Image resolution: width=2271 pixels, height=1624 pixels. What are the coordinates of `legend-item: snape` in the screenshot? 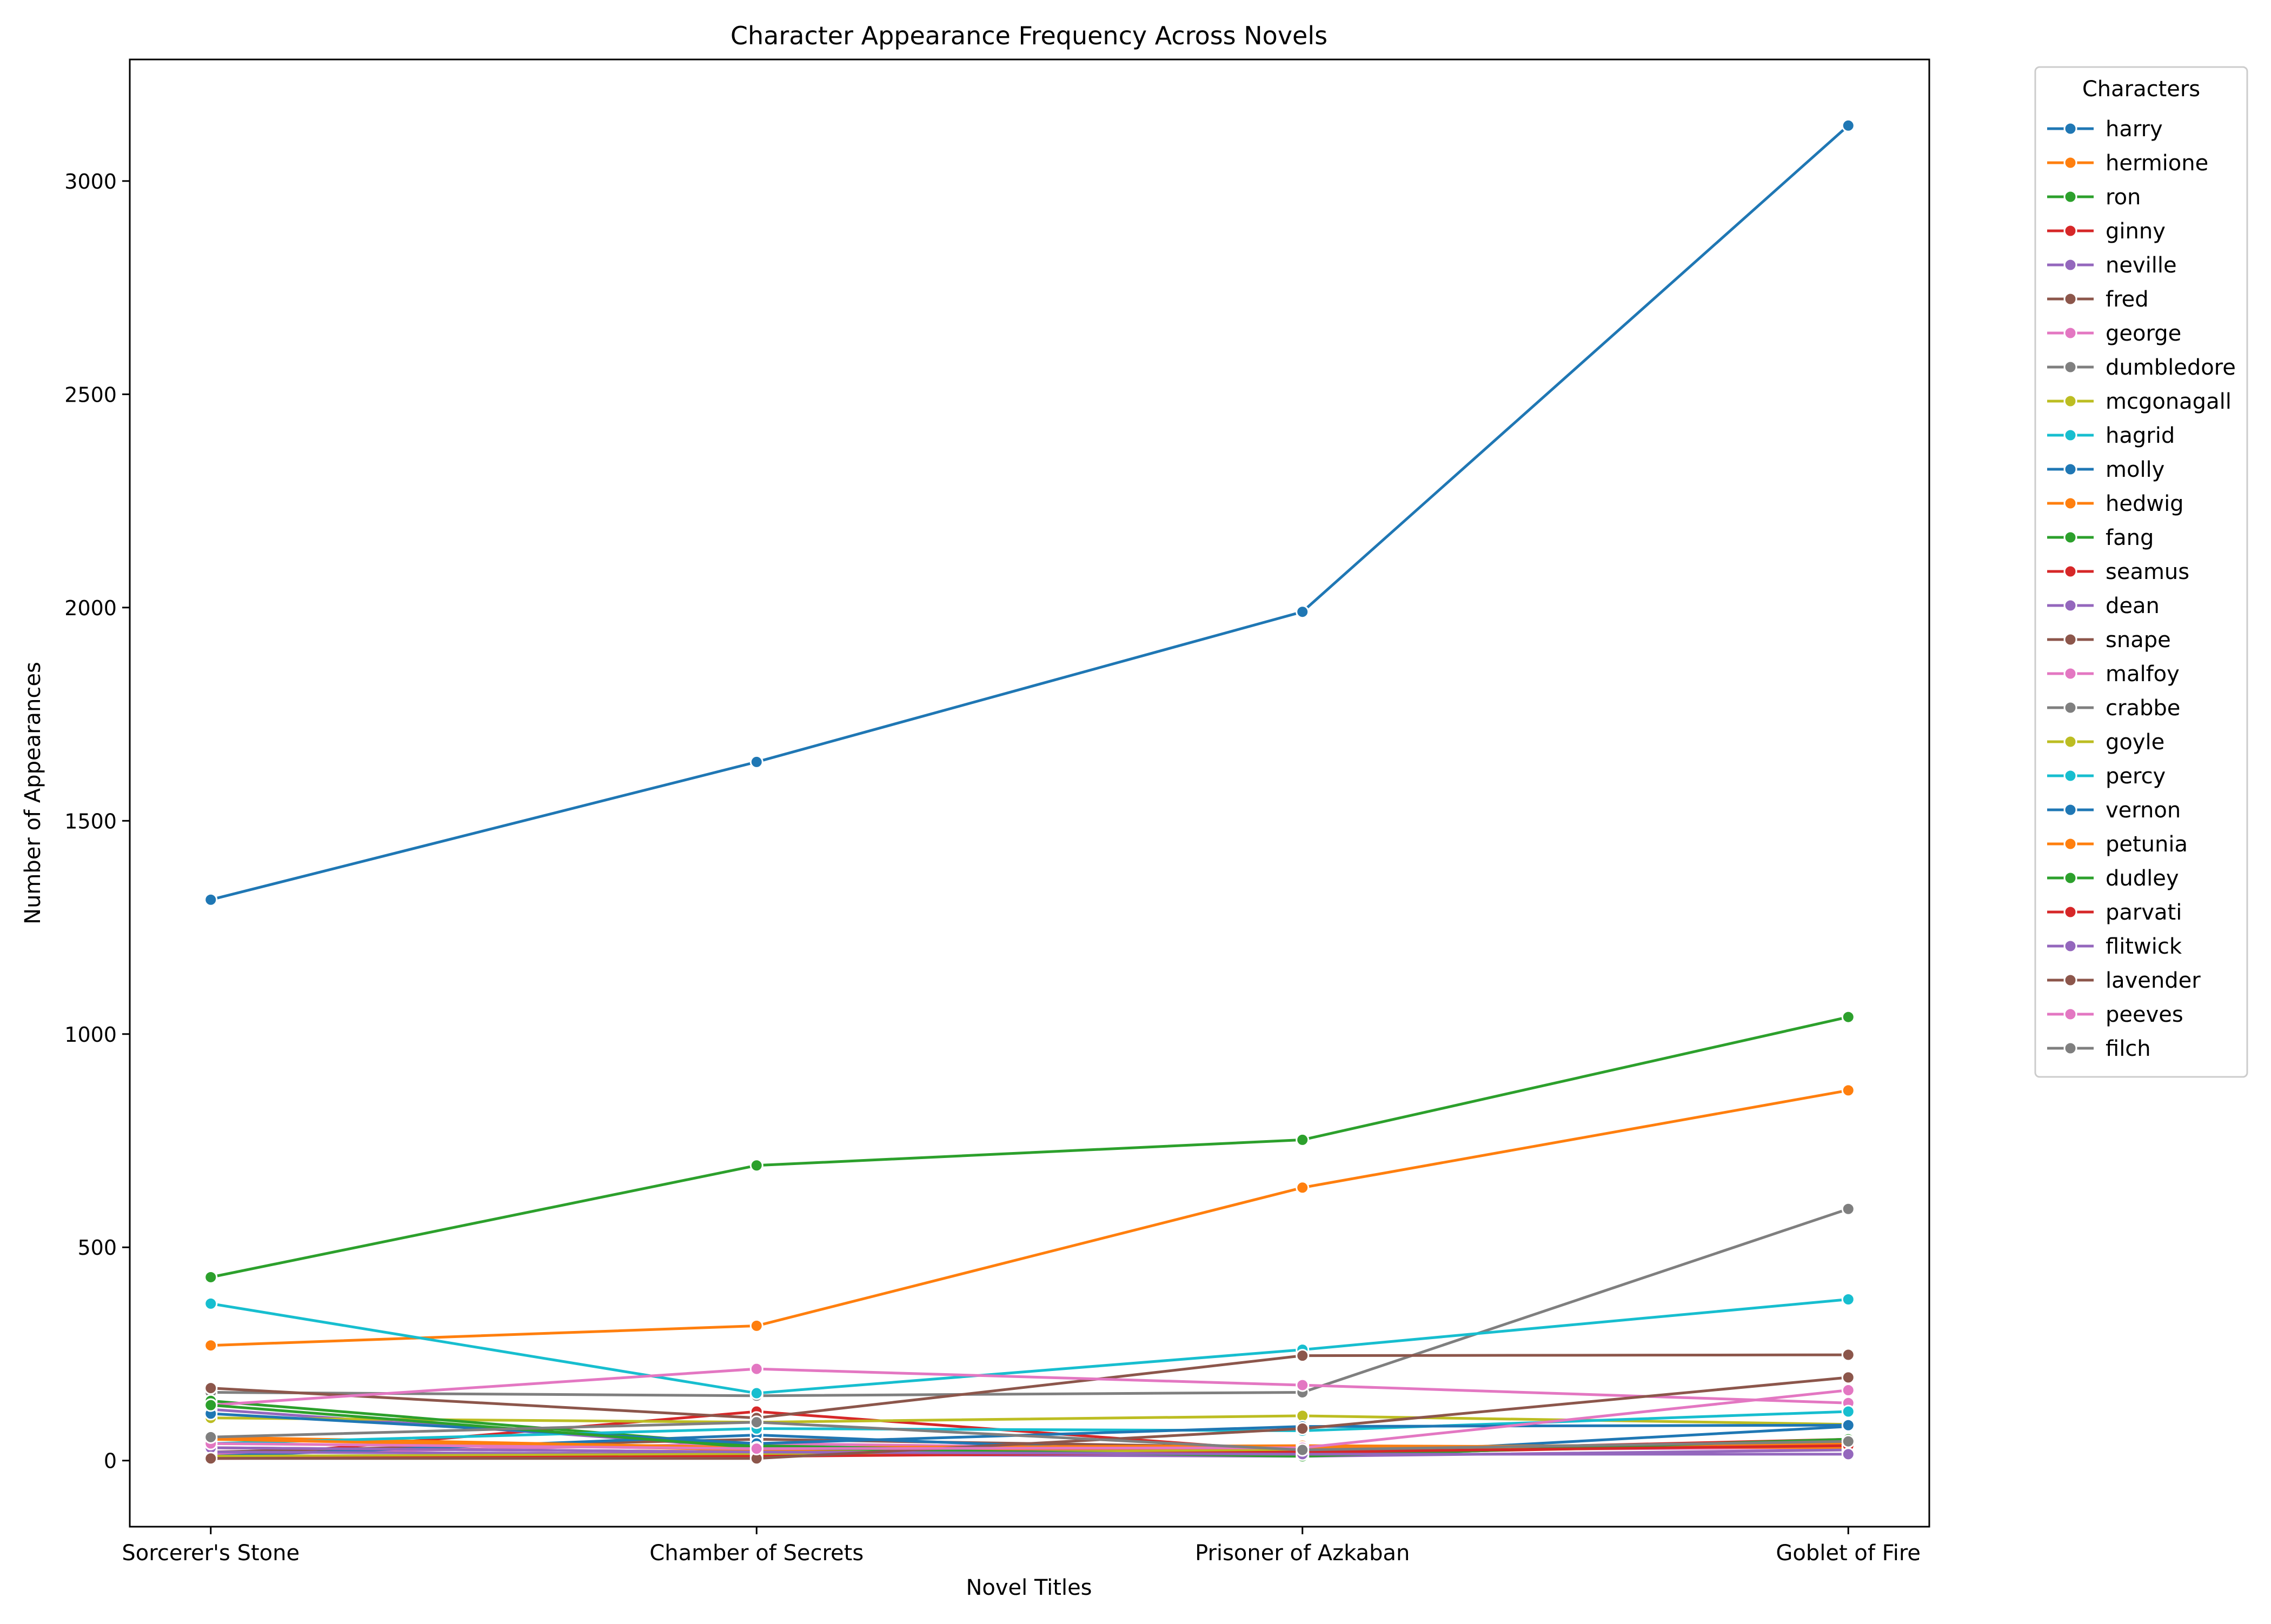 It's located at (2109, 640).